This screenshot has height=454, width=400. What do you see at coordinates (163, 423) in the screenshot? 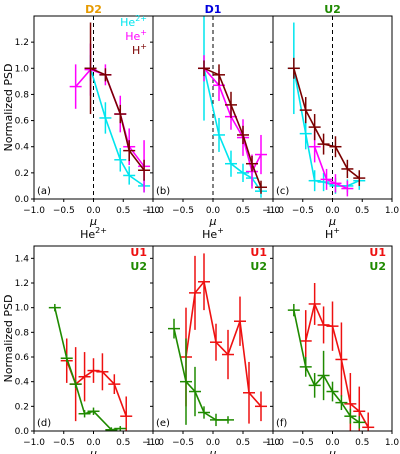
I see `panel-label: (e)` at bounding box center [163, 423].